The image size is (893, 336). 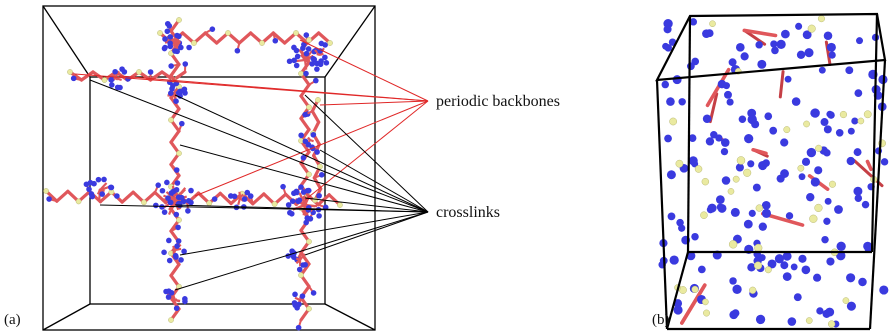 I want to click on crosslinks-label: crosslinks, so click(x=468, y=212).